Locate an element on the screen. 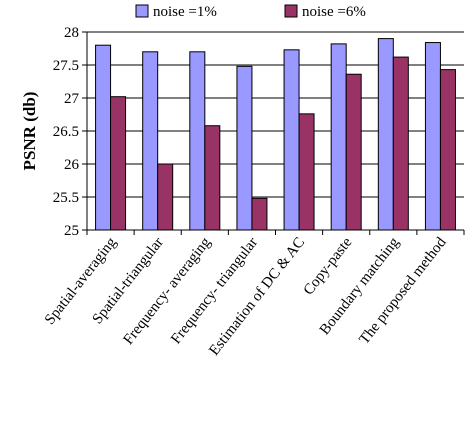  y-tick-label: 25 is located at coordinates (71, 231).